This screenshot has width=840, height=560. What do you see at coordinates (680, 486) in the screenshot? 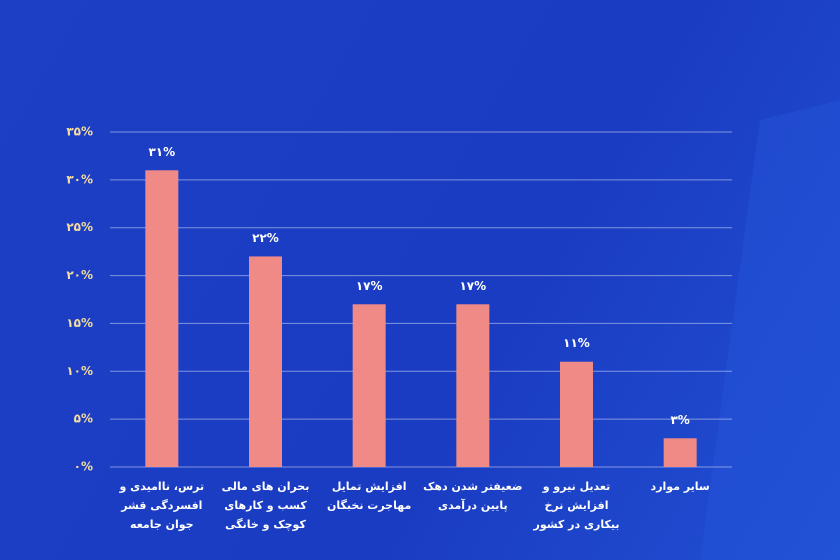
I see `x-tick-label: سایر موارد` at bounding box center [680, 486].